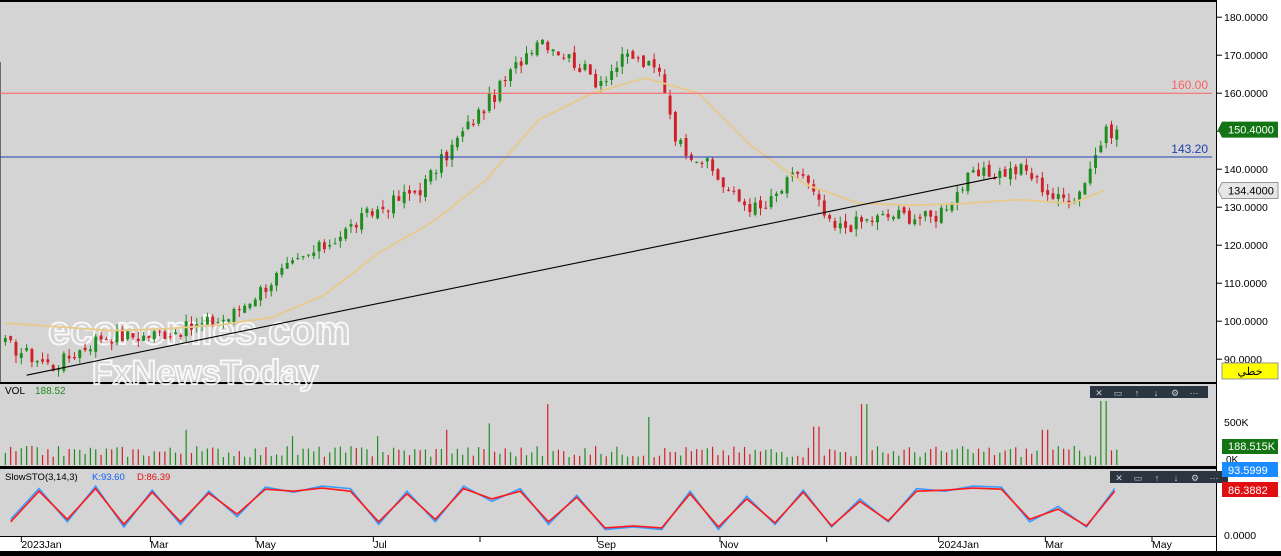  I want to click on ma-value-label: 134.4000, so click(1251, 191).